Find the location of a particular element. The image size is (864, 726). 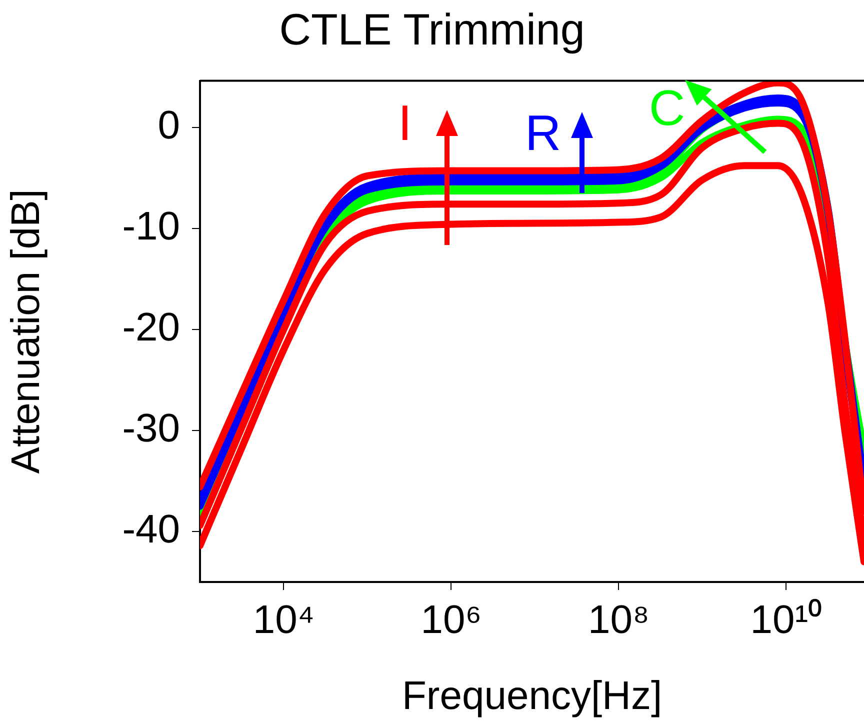

y-tick-label: -40 is located at coordinates (151, 530).